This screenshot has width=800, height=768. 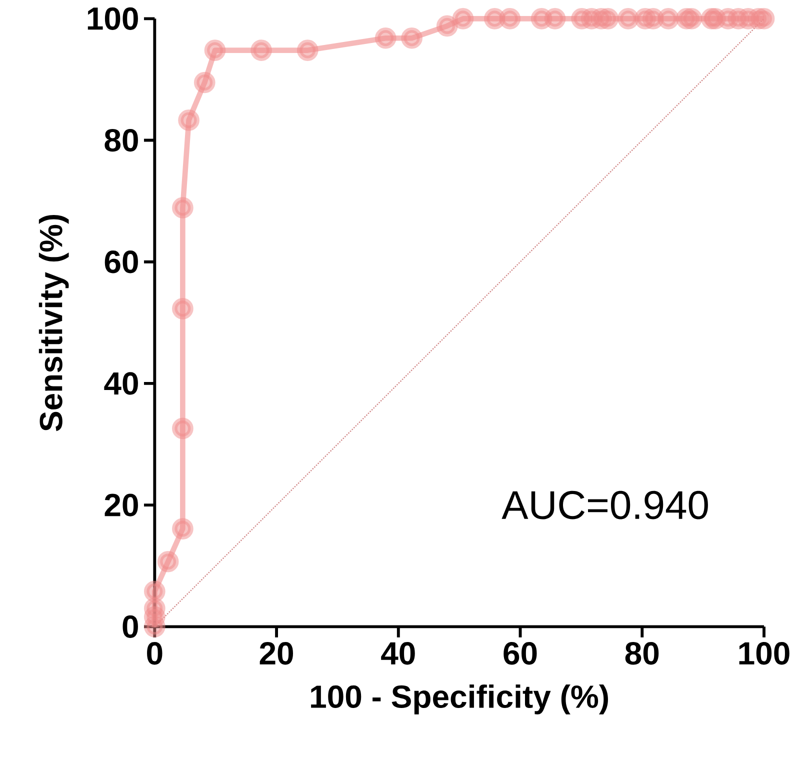 I want to click on y-tick-label: 40, so click(x=121, y=383).